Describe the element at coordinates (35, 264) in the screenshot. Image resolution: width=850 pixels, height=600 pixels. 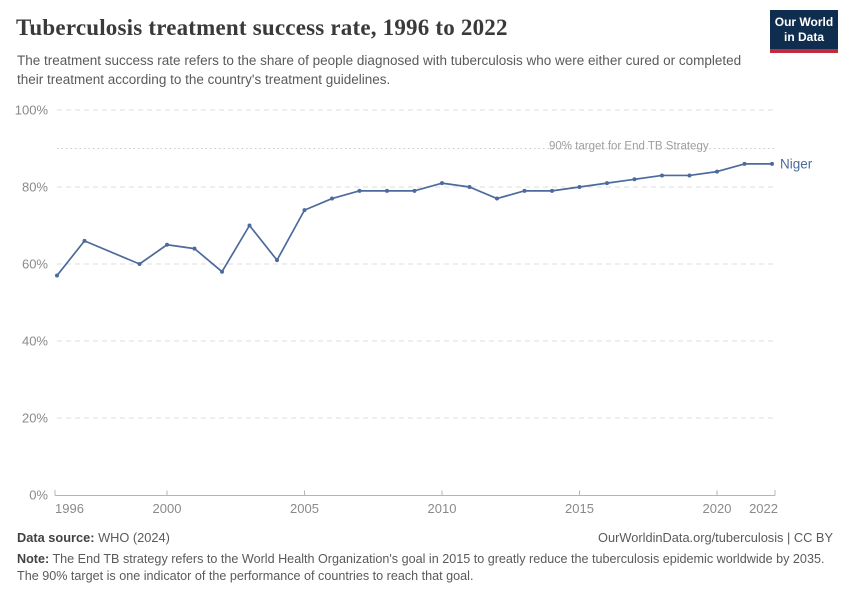
I see `y-tick-label: 60%` at that location.